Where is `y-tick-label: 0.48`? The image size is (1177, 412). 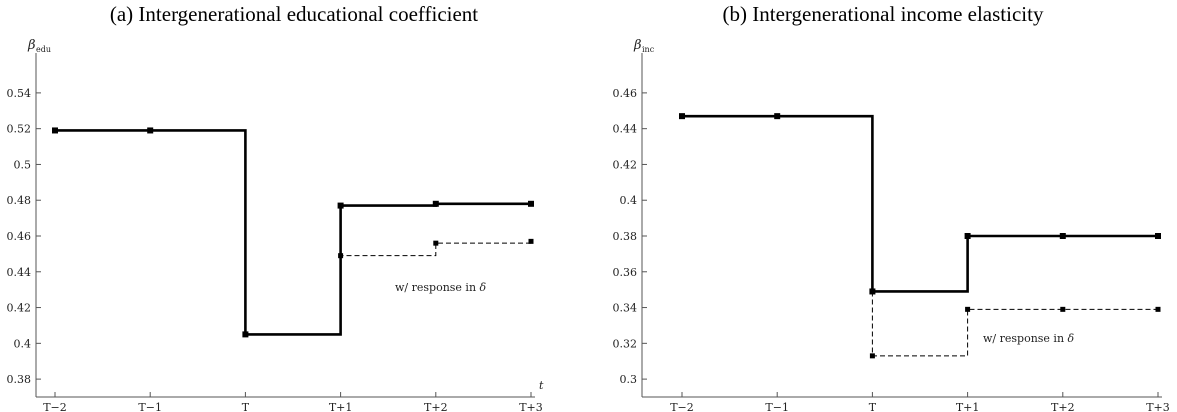 y-tick-label: 0.48 is located at coordinates (19, 200).